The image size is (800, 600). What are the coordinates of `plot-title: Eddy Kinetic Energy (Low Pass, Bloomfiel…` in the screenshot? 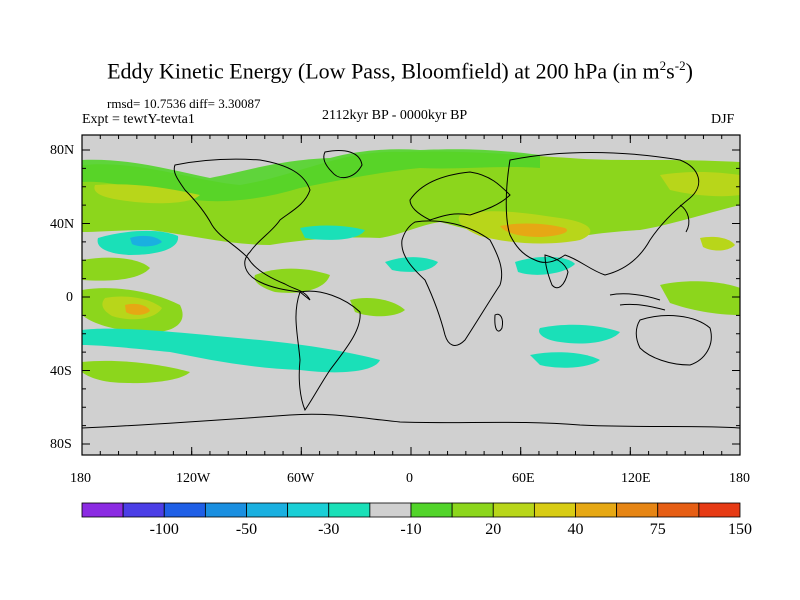 It's located at (400, 71).